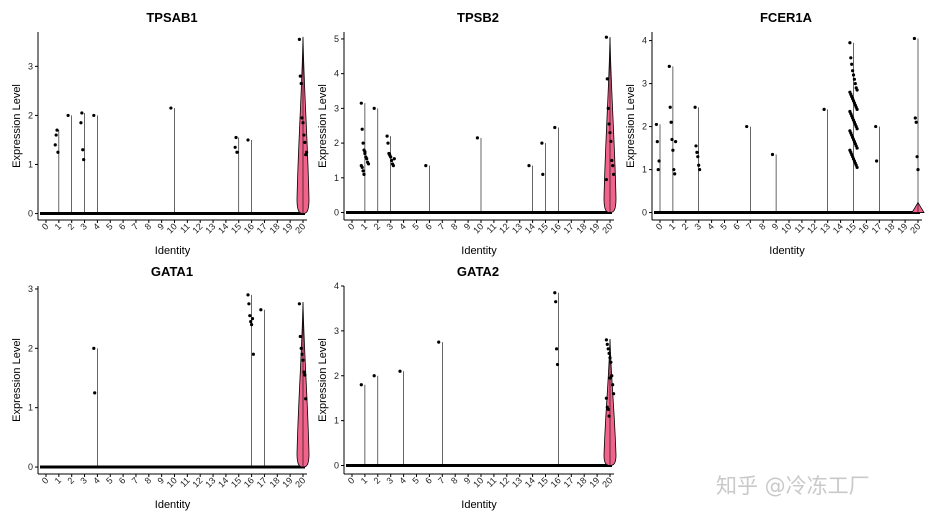 The width and height of the screenshot is (941, 522). Describe the element at coordinates (336, 421) in the screenshot. I see `y-tick-label: 1` at that location.